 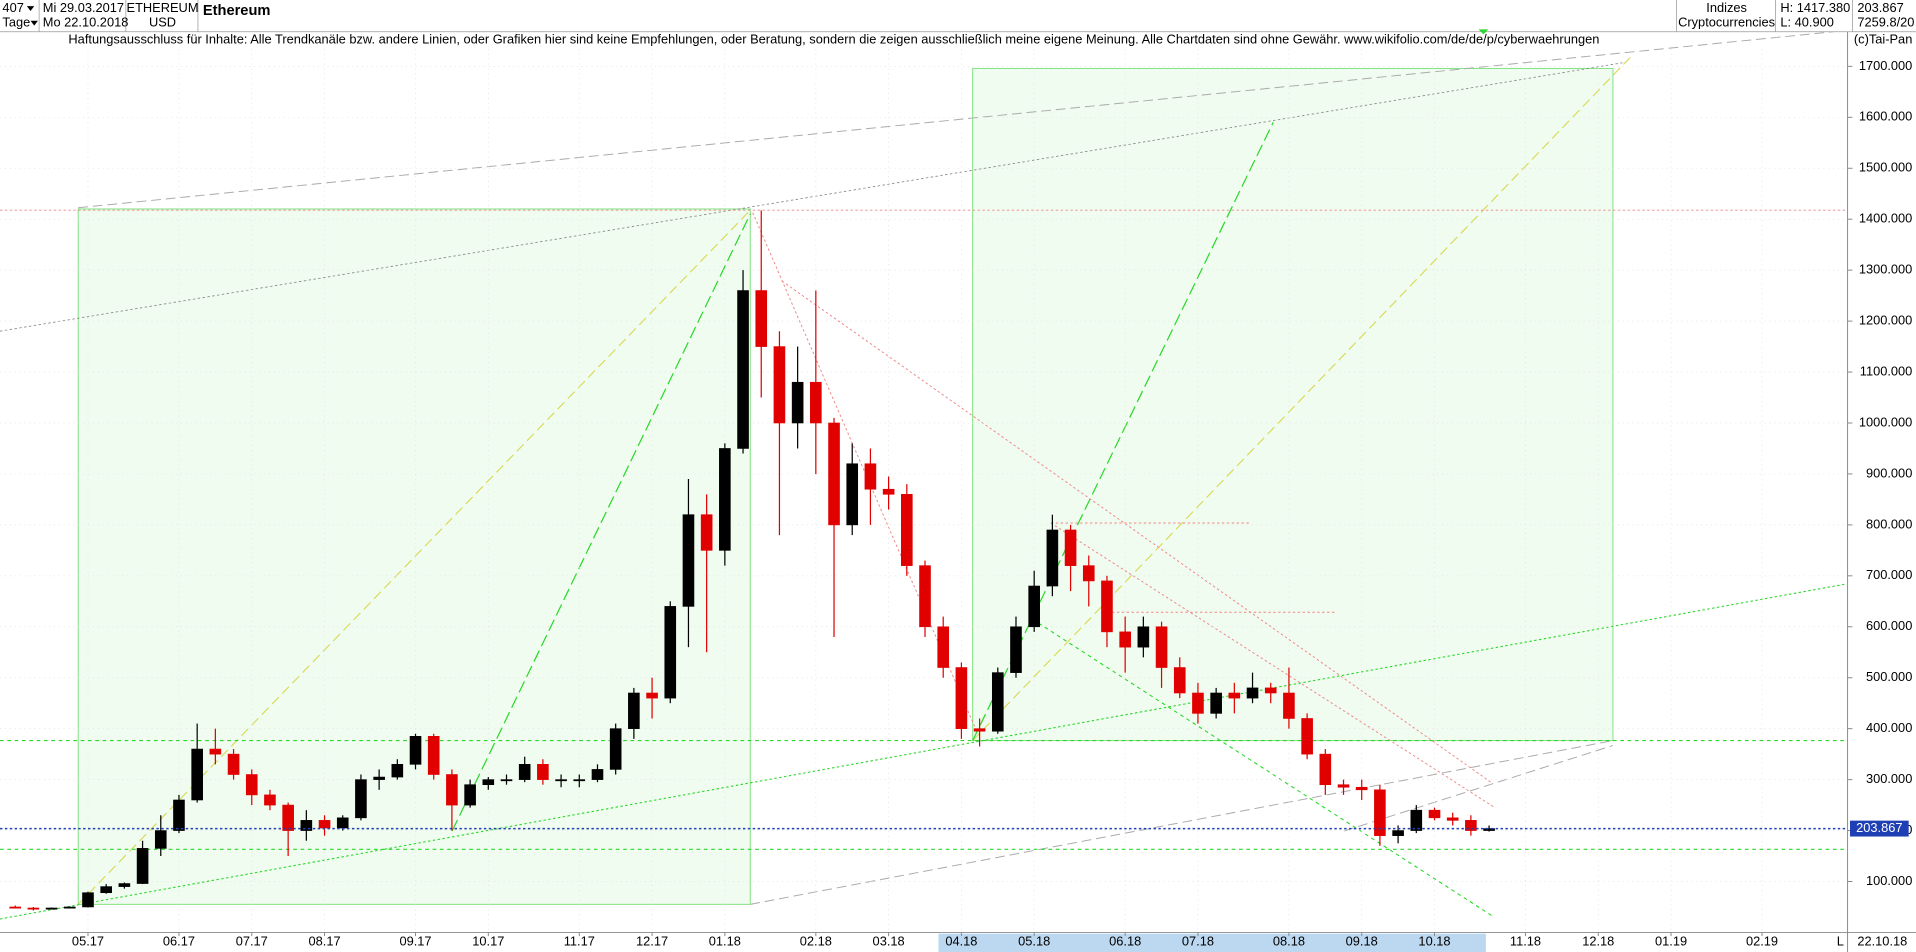 What do you see at coordinates (1815, 7) in the screenshot?
I see `high: H: 1417.380` at bounding box center [1815, 7].